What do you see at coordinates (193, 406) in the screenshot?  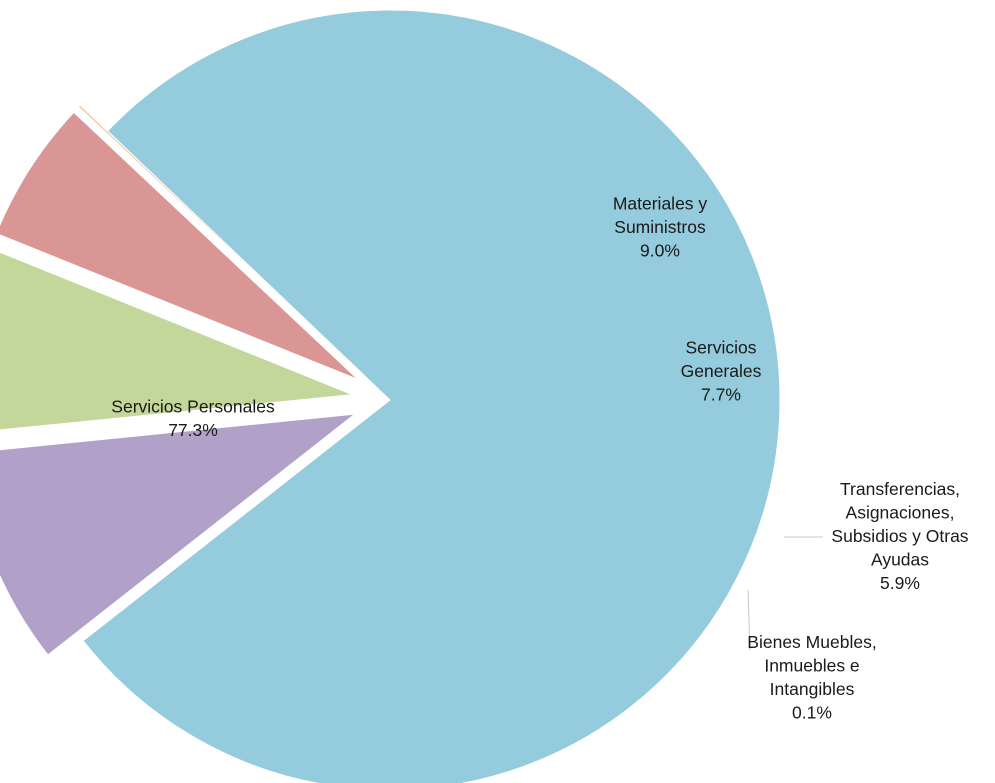 I see `slice-name-label: Servicios Personales` at bounding box center [193, 406].